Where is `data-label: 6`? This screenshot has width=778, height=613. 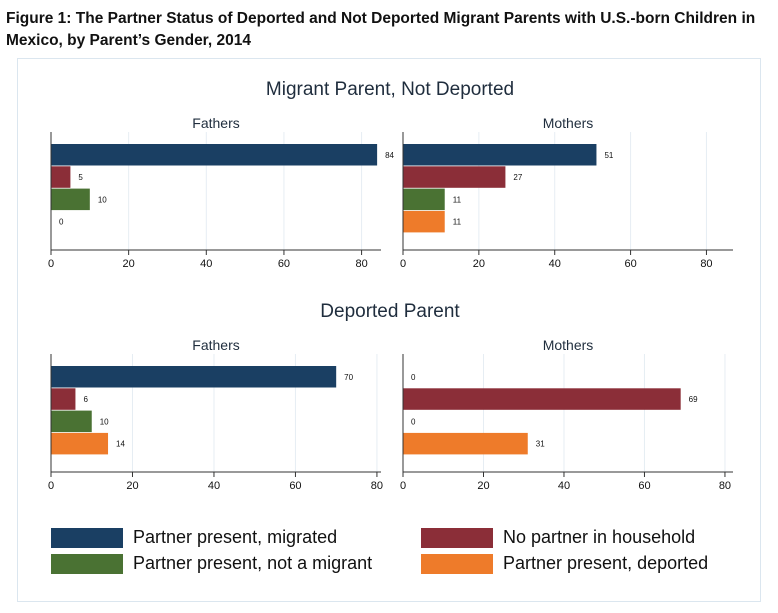 data-label: 6 is located at coordinates (85, 399).